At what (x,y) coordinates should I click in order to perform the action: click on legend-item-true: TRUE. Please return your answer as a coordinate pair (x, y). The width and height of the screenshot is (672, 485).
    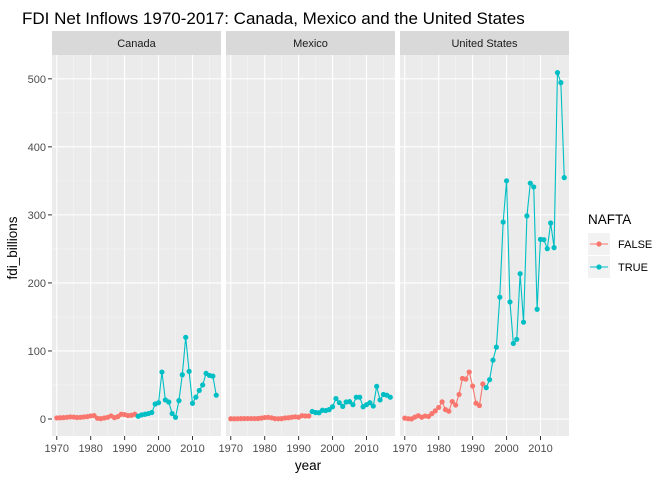
    Looking at the image, I should click on (618, 267).